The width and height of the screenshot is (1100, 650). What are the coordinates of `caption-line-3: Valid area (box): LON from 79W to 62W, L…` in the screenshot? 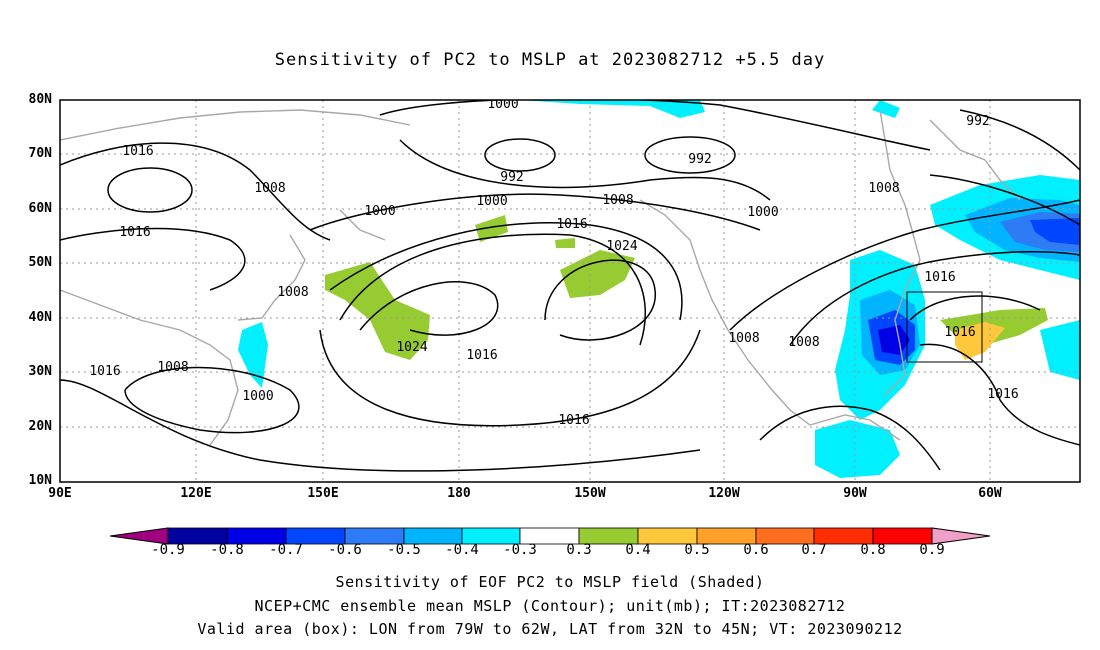 It's located at (550, 629).